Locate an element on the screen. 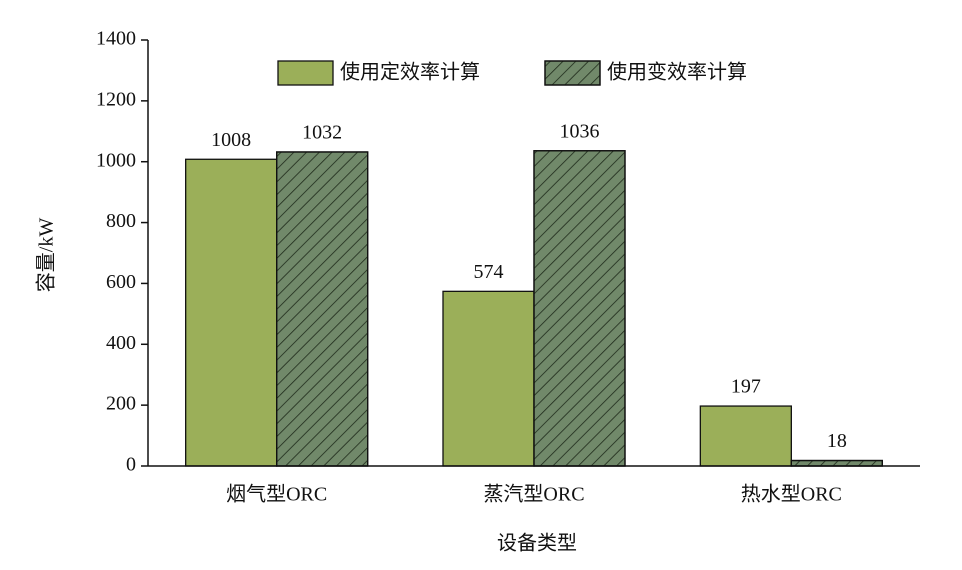  y-axis-label: 容量/kW is located at coordinates (46, 255).